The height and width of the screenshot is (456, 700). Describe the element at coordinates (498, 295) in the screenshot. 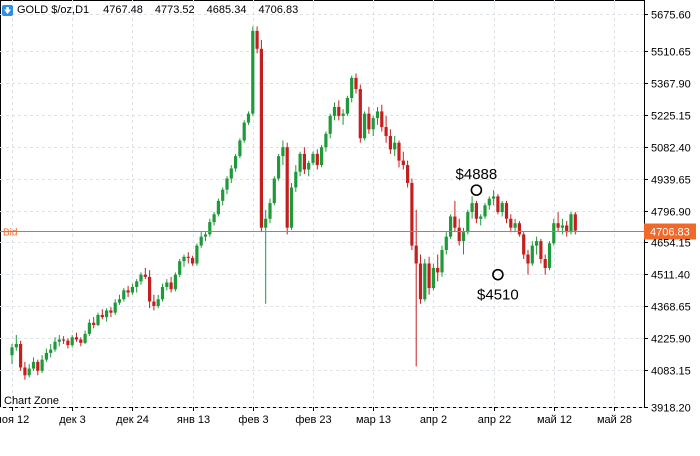

I see `annotation-label: $4510` at that location.